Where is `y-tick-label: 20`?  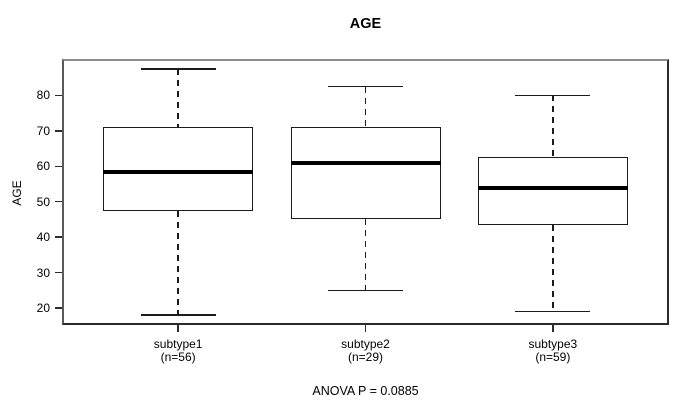 y-tick-label: 20 is located at coordinates (43, 307).